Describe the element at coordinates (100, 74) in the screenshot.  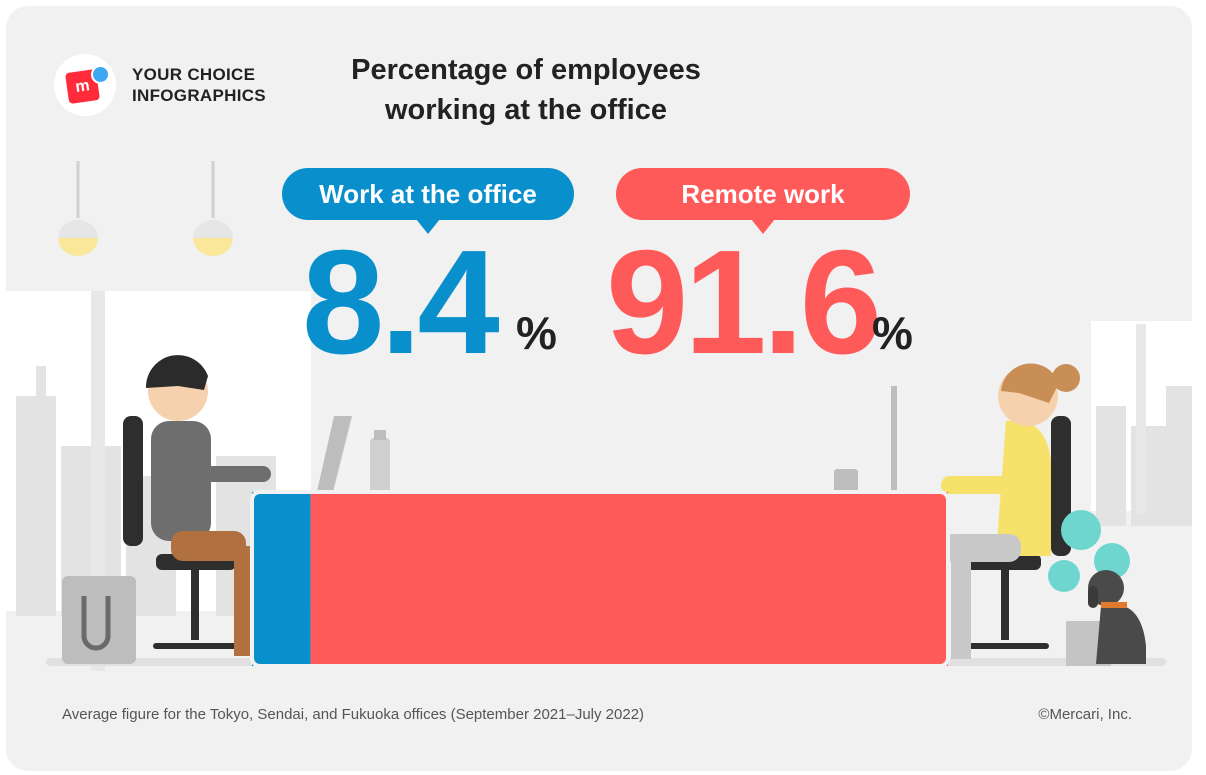
I see `logo-dot` at that location.